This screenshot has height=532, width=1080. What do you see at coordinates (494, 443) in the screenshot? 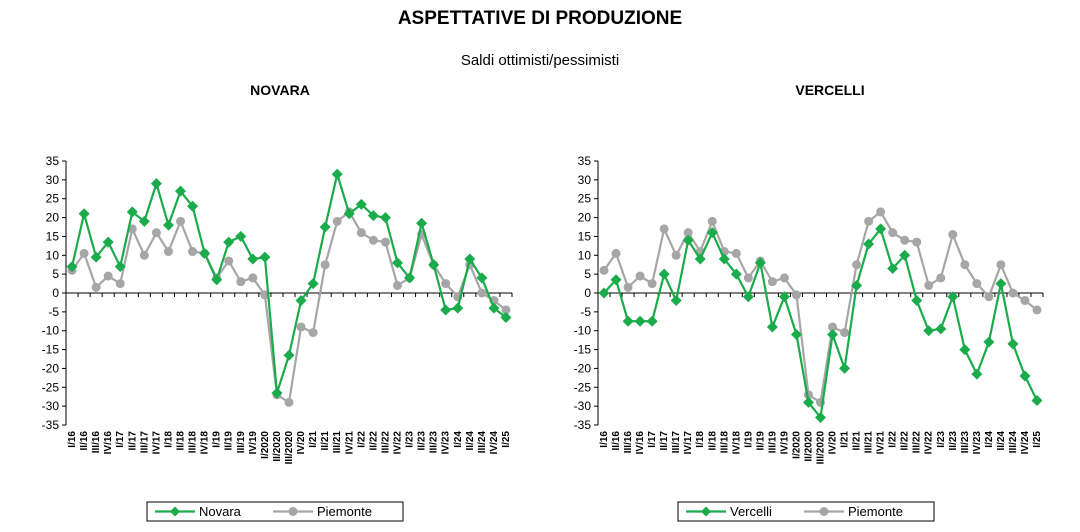
I see `x-tick-label: IV/24` at bounding box center [494, 443].